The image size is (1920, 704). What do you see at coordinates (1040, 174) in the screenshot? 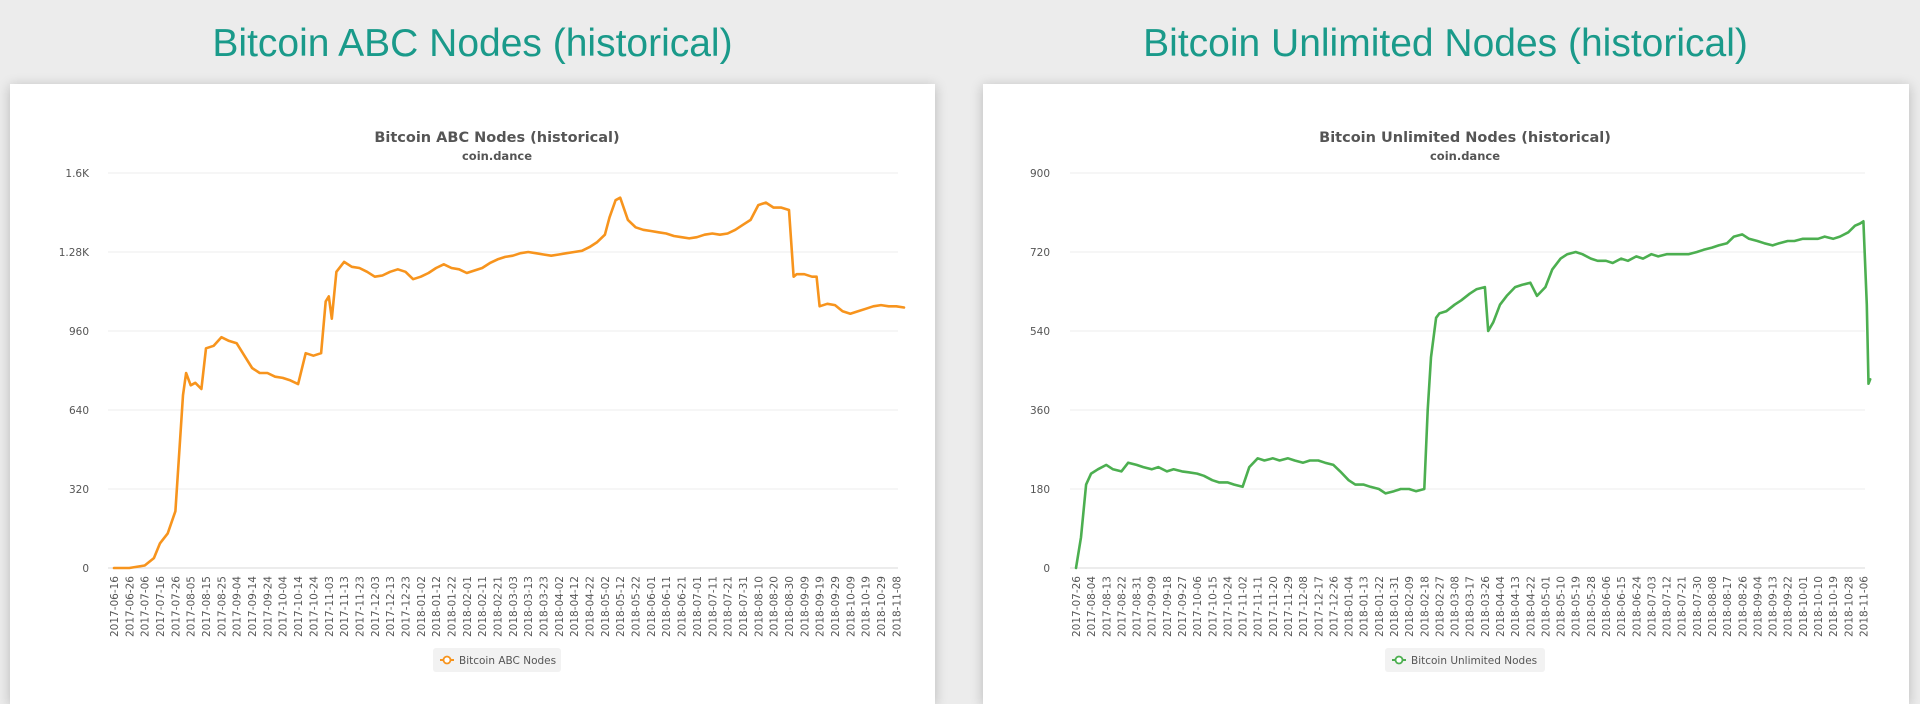
I see `y-tick-label: 900` at bounding box center [1040, 174].